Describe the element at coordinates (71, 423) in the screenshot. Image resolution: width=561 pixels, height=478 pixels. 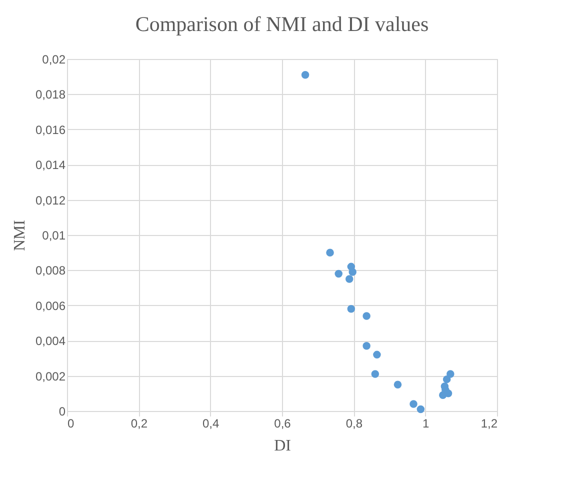
I see `x-tick-label: 0` at that location.